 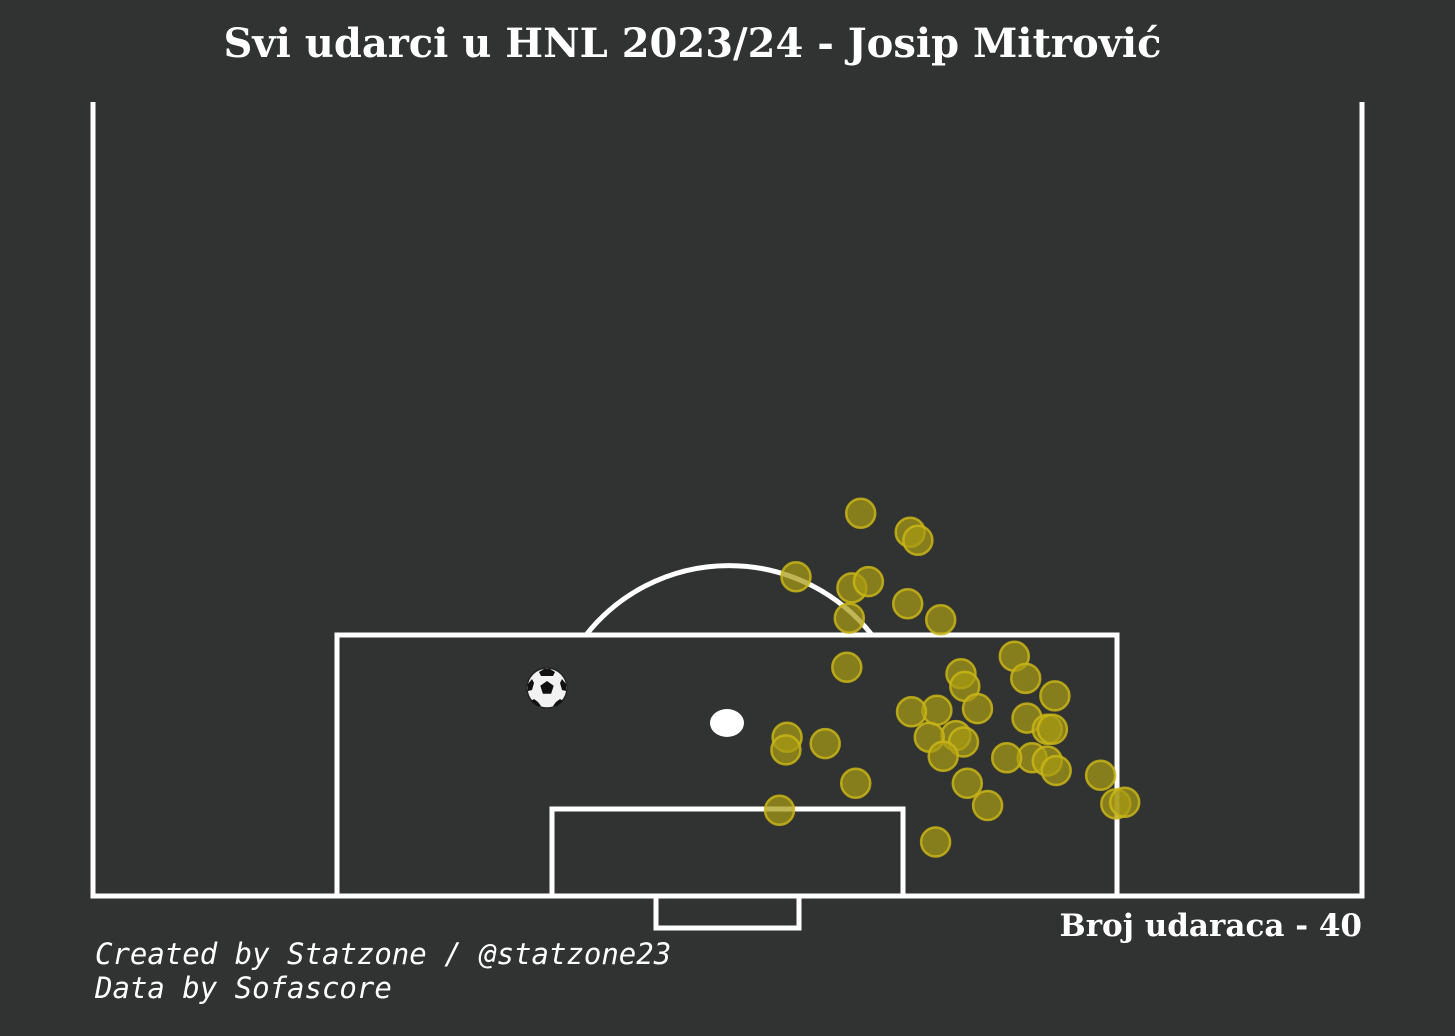 I want to click on shot-count-label: Broj udaraca - 40, so click(x=1211, y=926).